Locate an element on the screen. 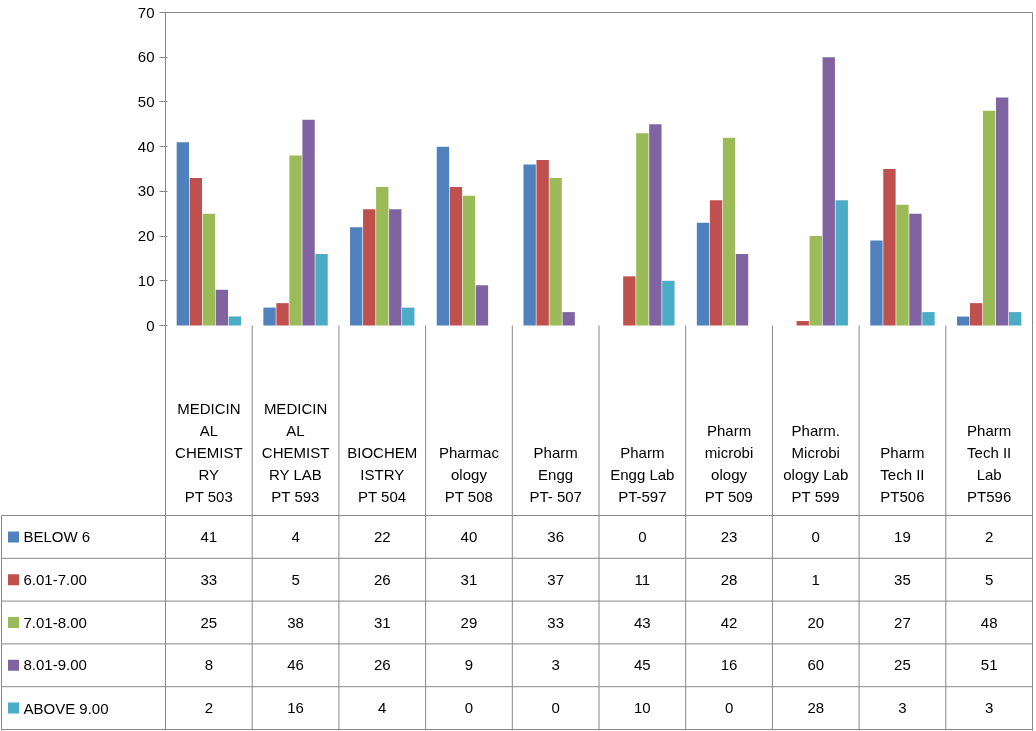 The image size is (1036, 731). data-label: 11 is located at coordinates (642, 579).